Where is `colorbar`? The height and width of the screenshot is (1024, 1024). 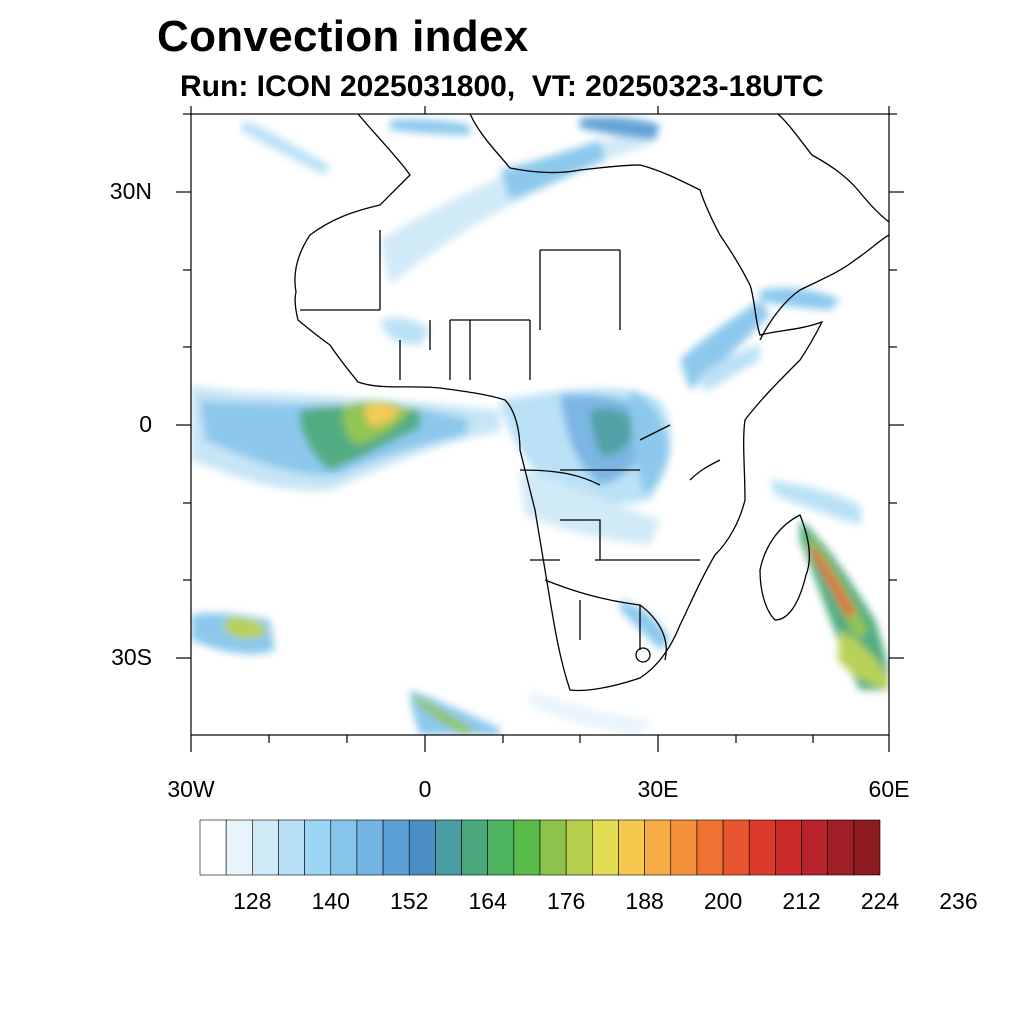 colorbar is located at coordinates (540, 847).